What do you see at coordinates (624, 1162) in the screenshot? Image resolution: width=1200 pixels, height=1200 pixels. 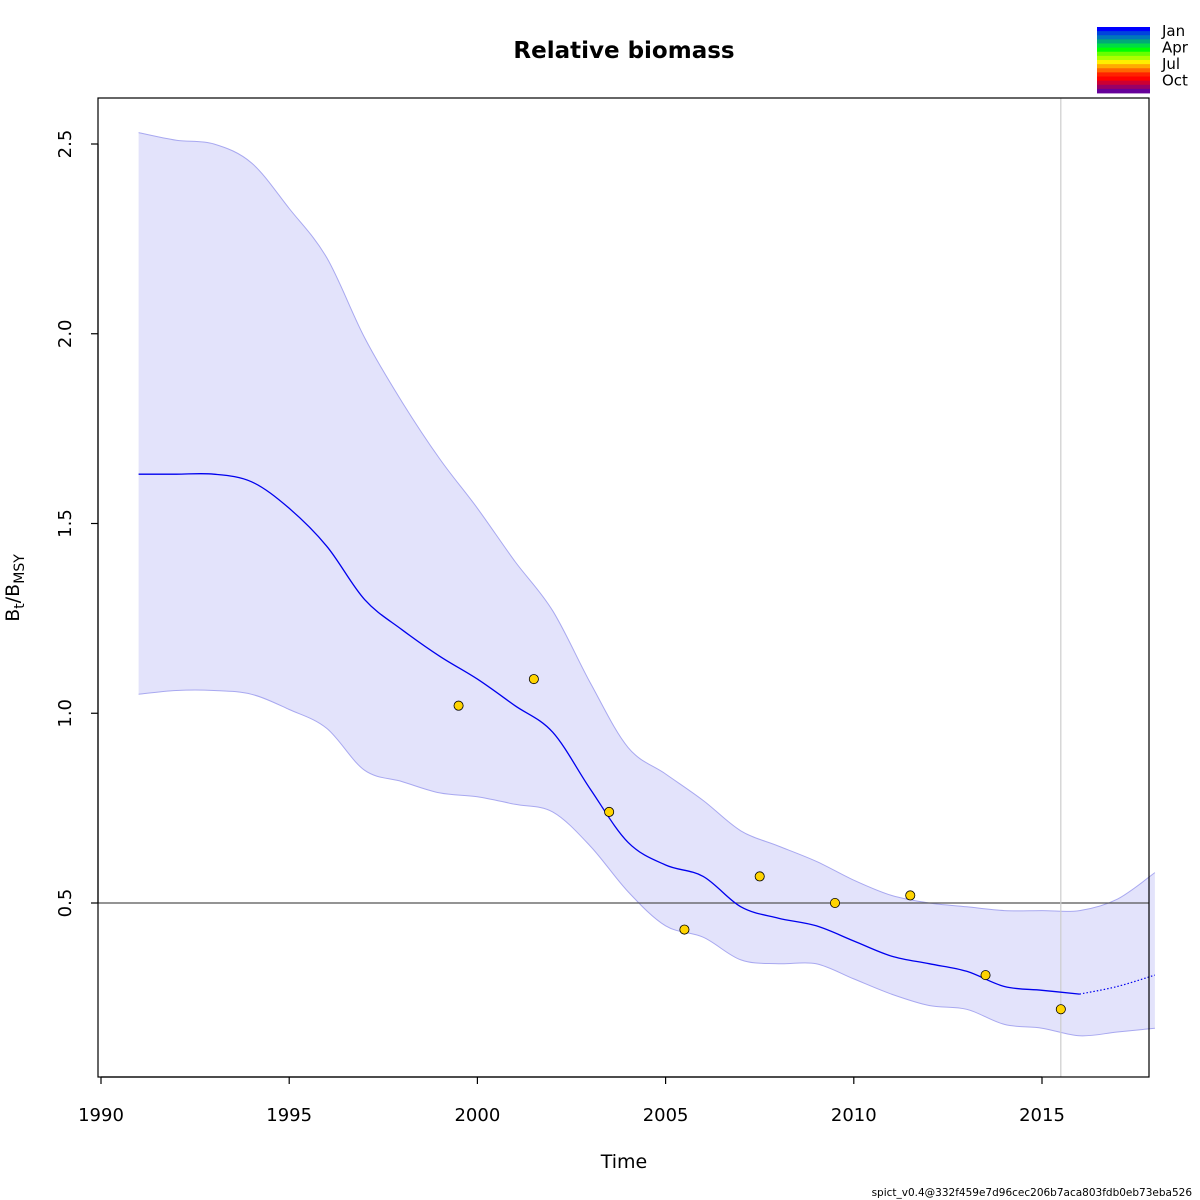 I see `x-axis-label: Time` at bounding box center [624, 1162].